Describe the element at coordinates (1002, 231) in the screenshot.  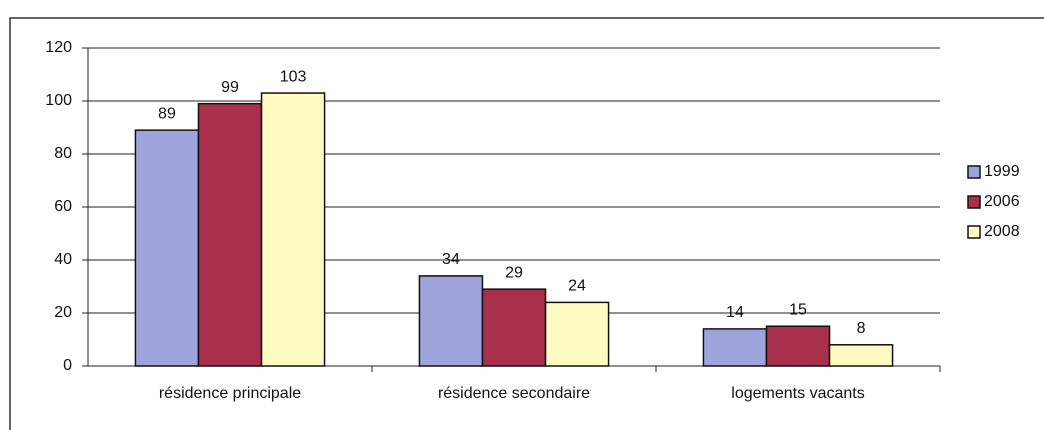
I see `legend-label: 2008` at that location.